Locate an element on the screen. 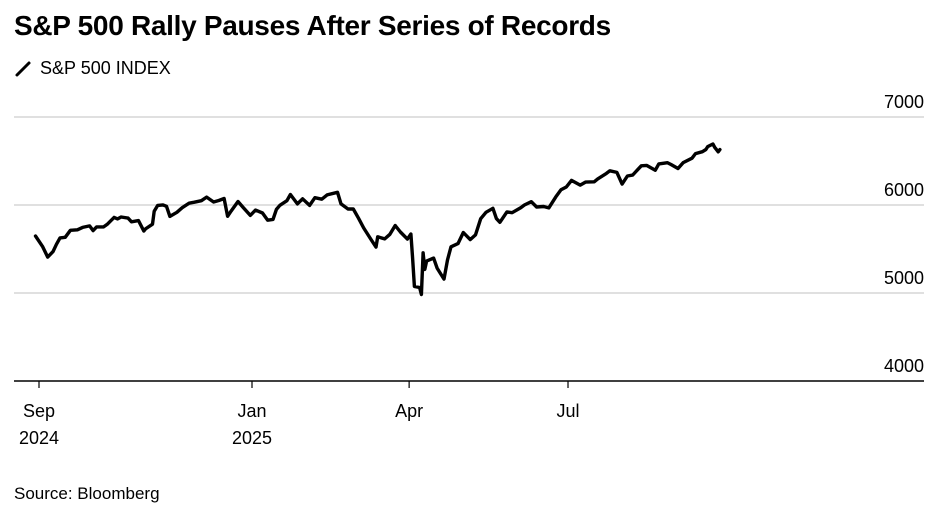  y-tick-label-6000: 6000 is located at coordinates (904, 190).